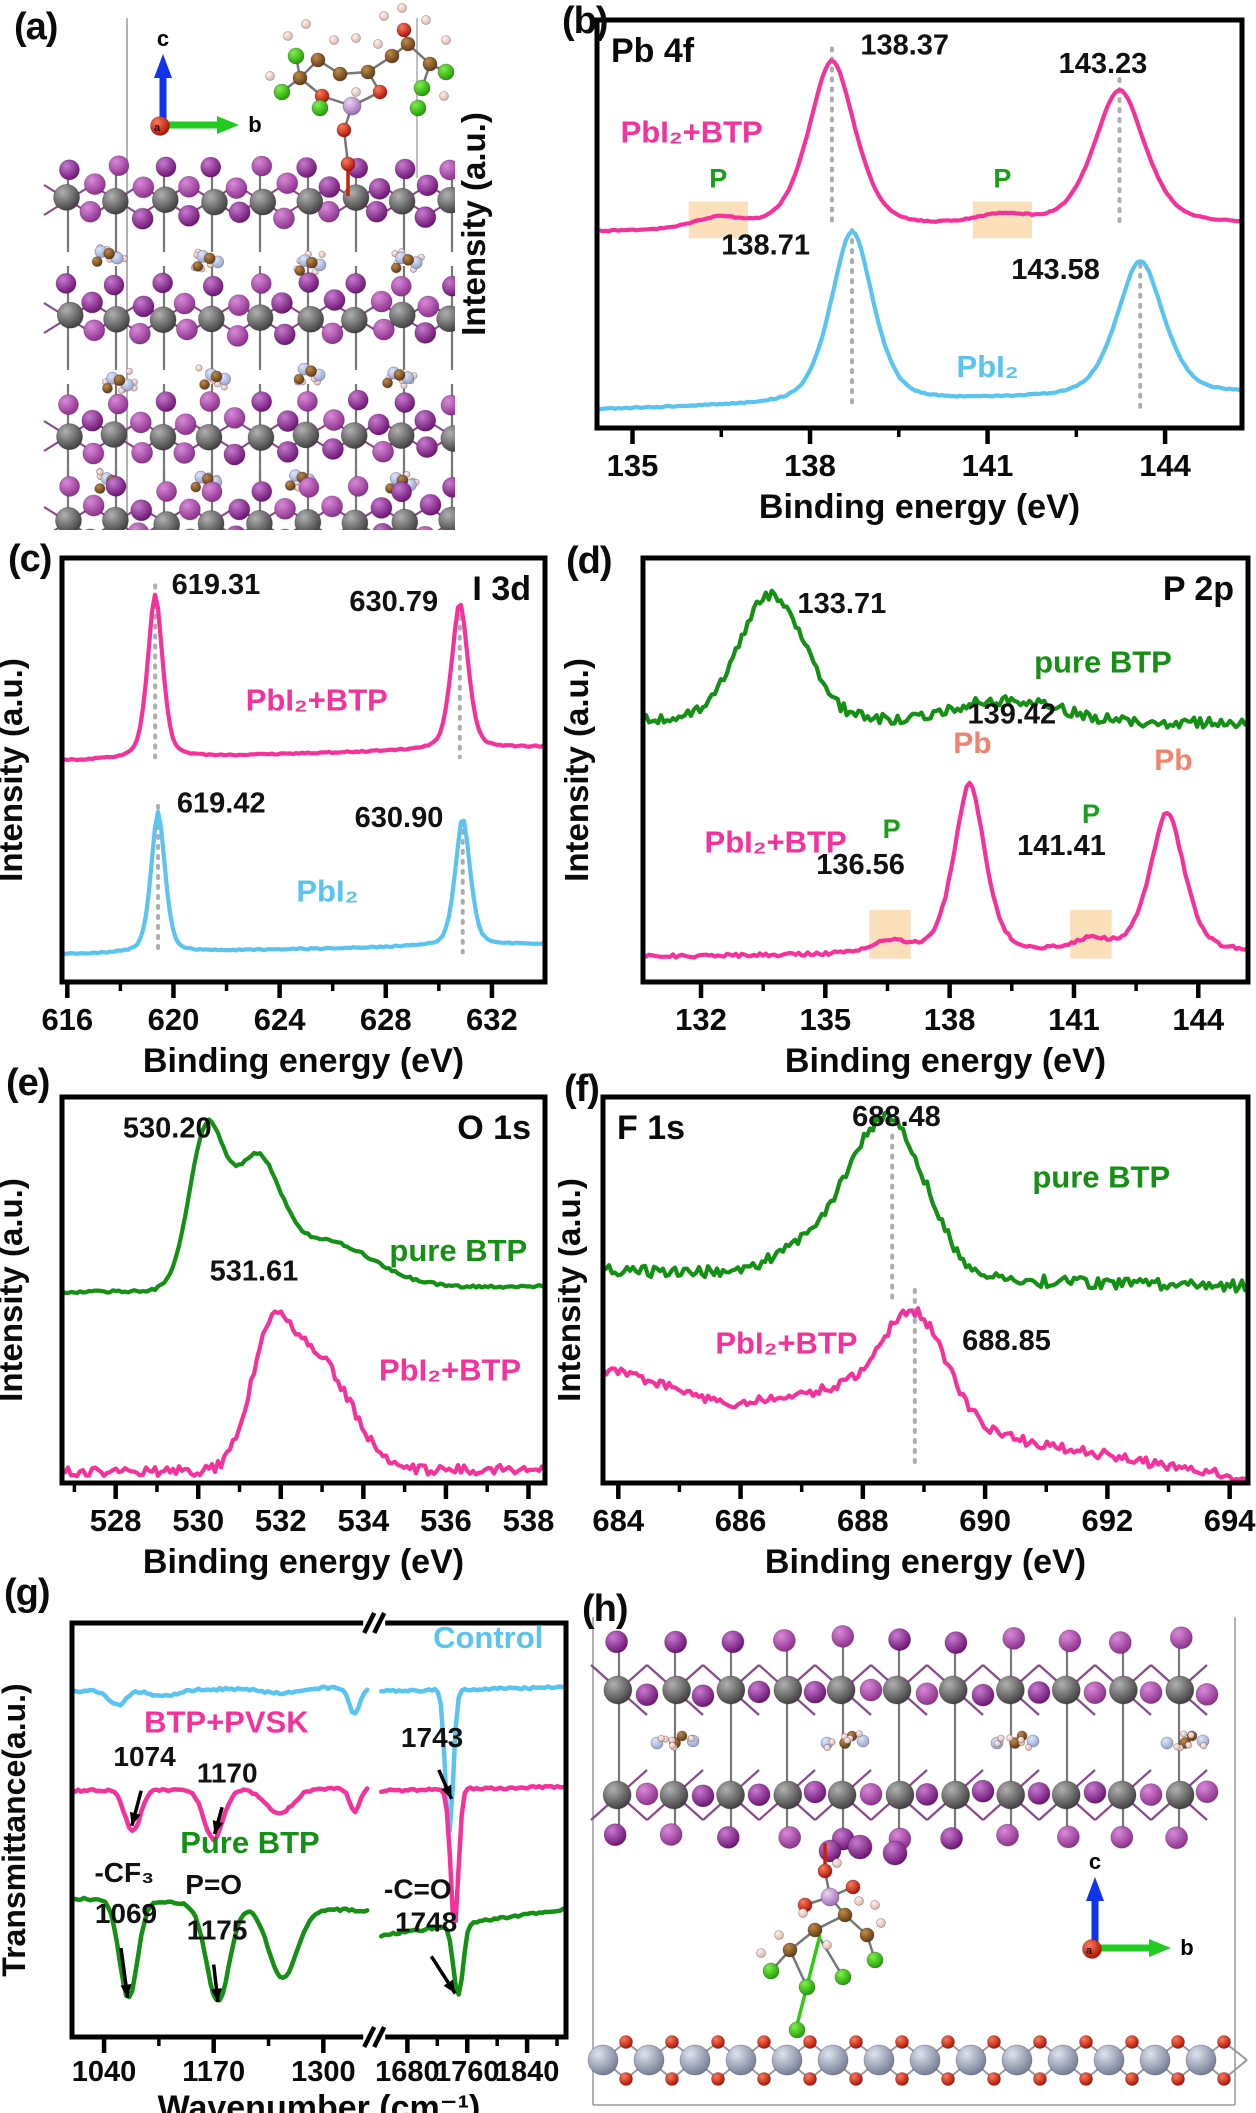 Image resolution: width=1256 pixels, height=2113 pixels. Describe the element at coordinates (30, 559) in the screenshot. I see `panel-label-c: (c)` at that location.